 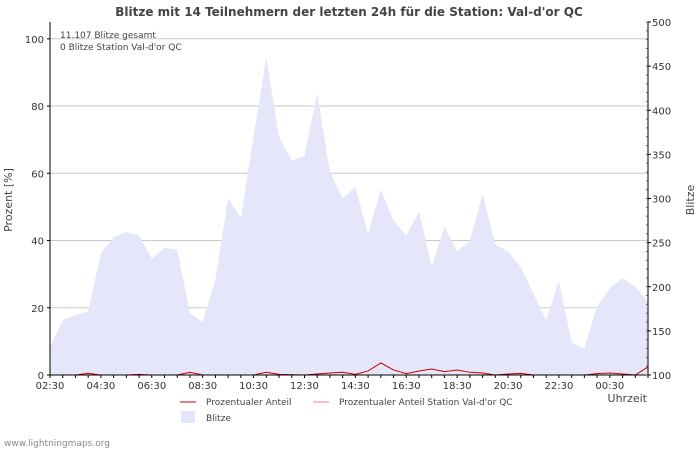 I want to click on x-tick-label: 14:30, so click(x=355, y=386).